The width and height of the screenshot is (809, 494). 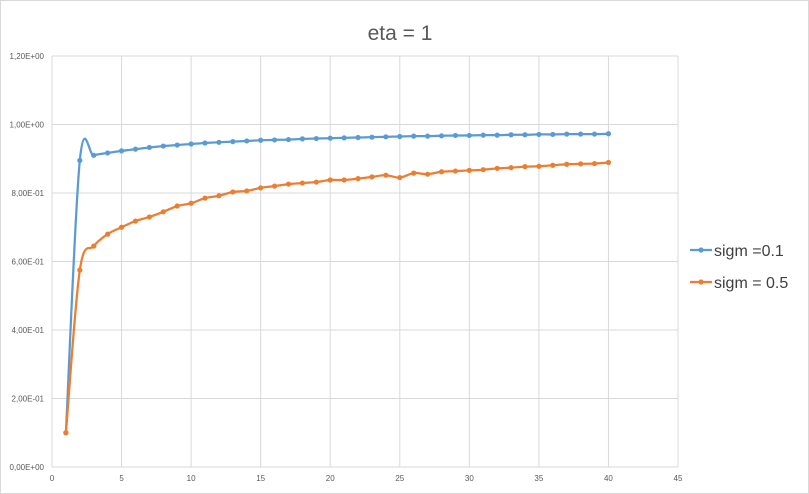 What do you see at coordinates (739, 267) in the screenshot?
I see `legend: sigm =0.1 sigm = 0.5` at bounding box center [739, 267].